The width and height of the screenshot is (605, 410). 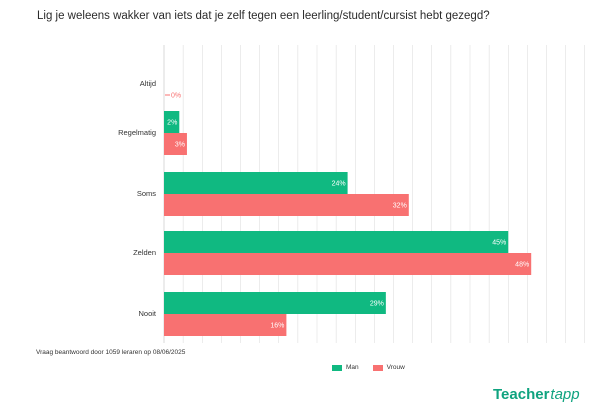 I want to click on category-label: Altijd, so click(x=148, y=83).